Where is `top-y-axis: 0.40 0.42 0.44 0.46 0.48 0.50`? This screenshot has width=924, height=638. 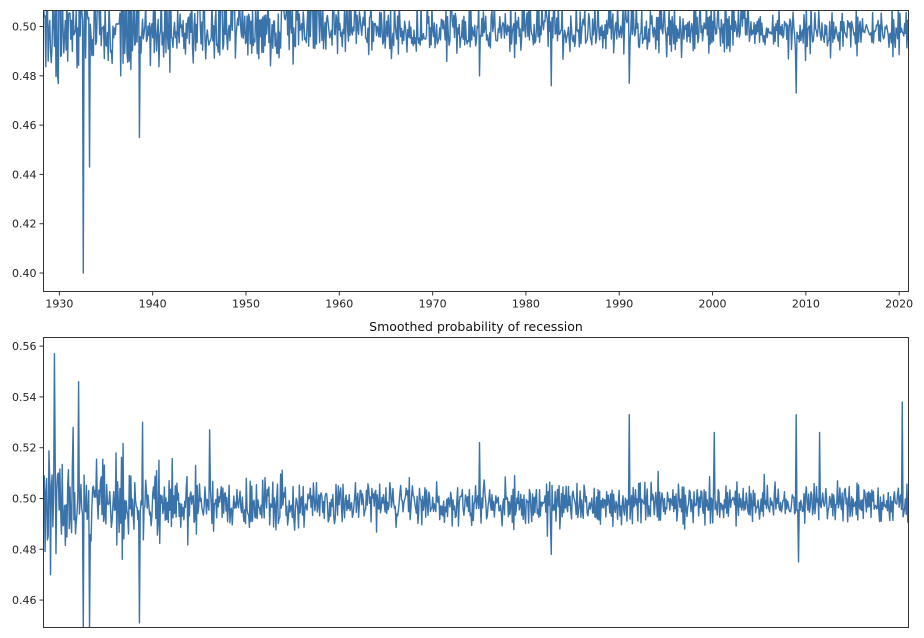
top-y-axis: 0.40 0.42 0.44 0.46 0.48 0.50 is located at coordinates (28, 150).